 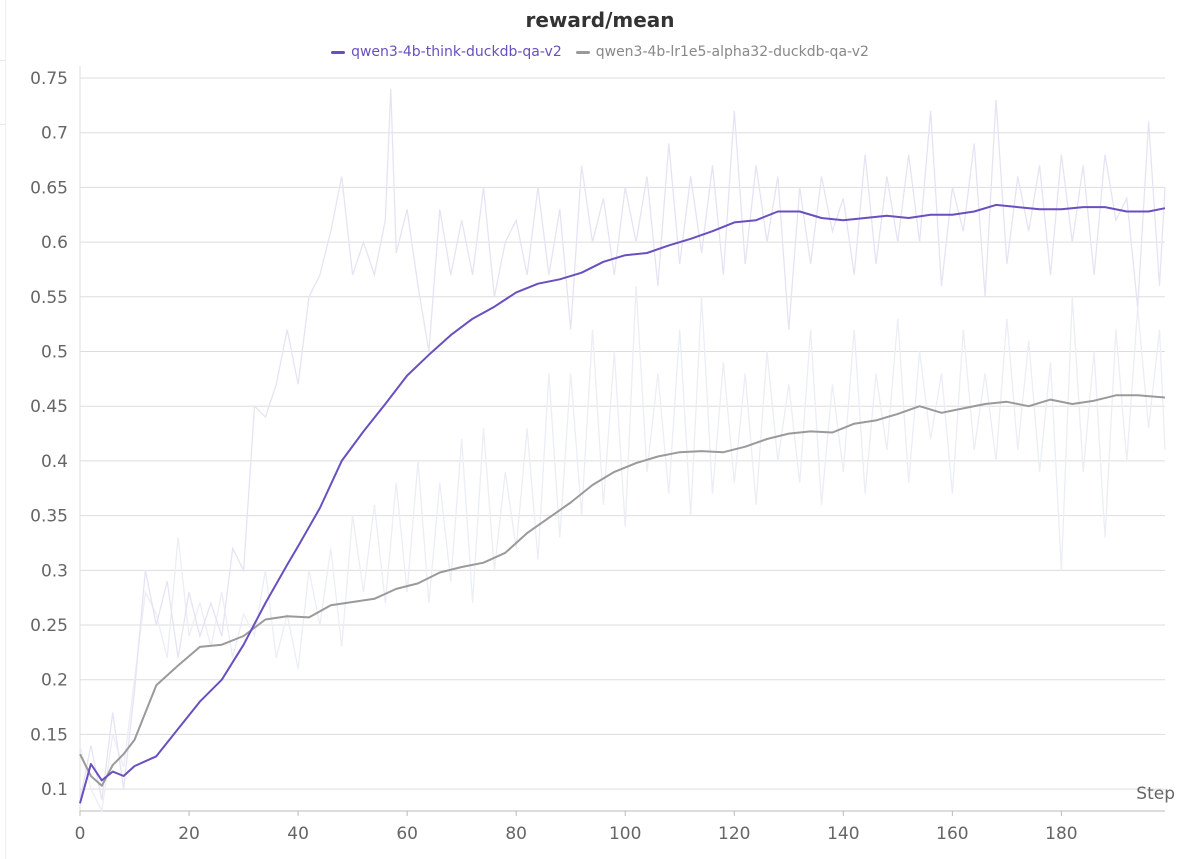 What do you see at coordinates (49, 79) in the screenshot?
I see `y-tick-label: 0.75` at bounding box center [49, 79].